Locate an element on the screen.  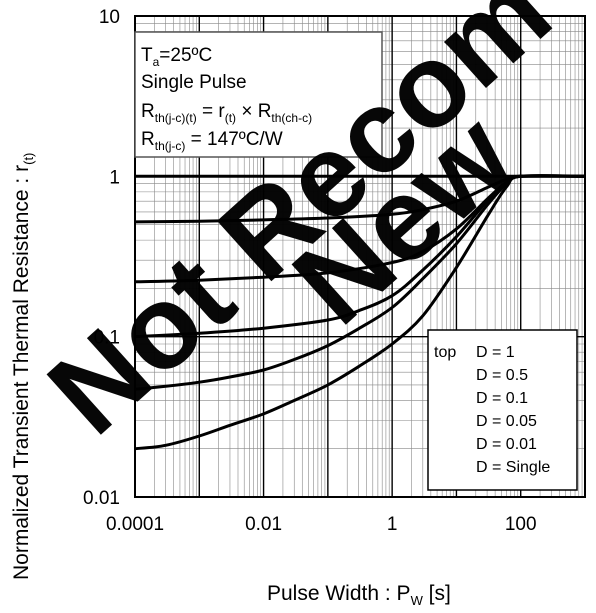
y-tick-label: 1 is located at coordinates (114, 177).